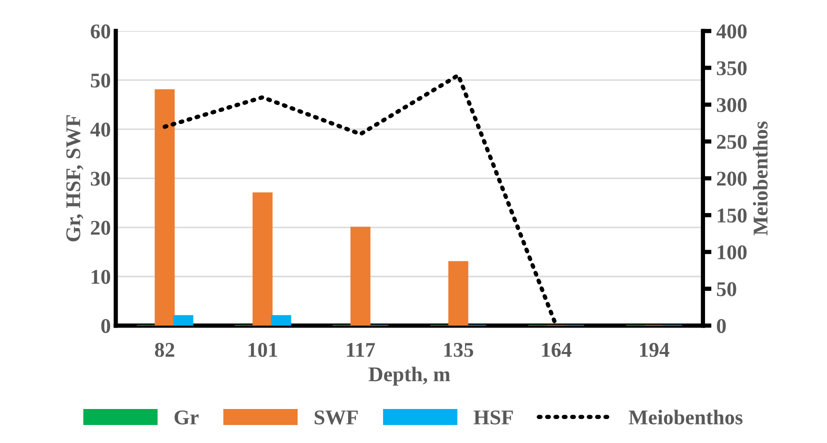 The height and width of the screenshot is (443, 827). Describe the element at coordinates (732, 252) in the screenshot. I see `y2-tick-label: 100` at that location.